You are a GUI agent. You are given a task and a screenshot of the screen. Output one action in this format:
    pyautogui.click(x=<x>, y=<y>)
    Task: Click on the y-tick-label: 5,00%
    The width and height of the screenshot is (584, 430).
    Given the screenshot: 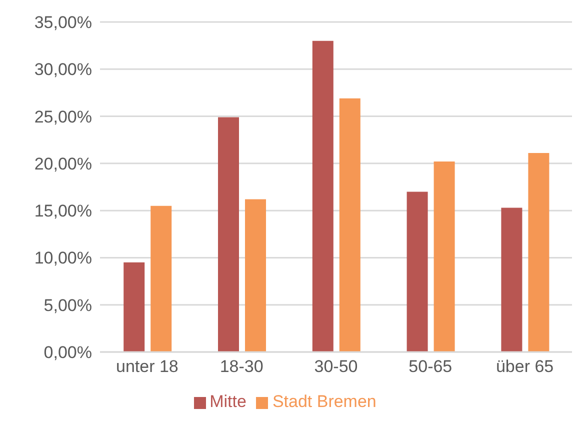 What is the action you would take?
    pyautogui.click(x=68, y=305)
    